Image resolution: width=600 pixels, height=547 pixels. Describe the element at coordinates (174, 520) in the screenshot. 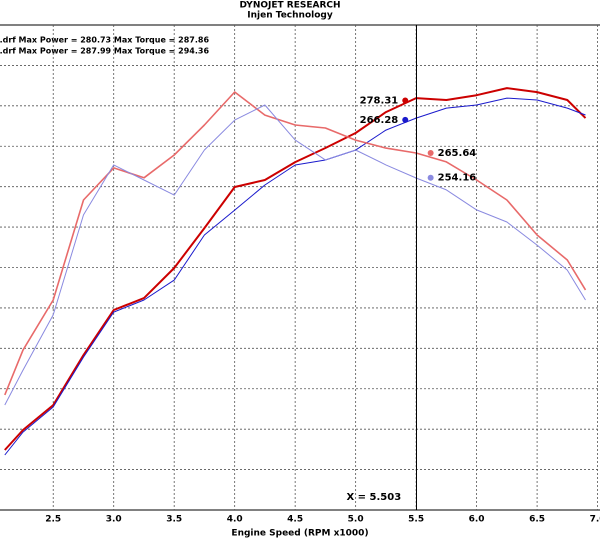

I see `x-tick-label: 3.5` at that location.